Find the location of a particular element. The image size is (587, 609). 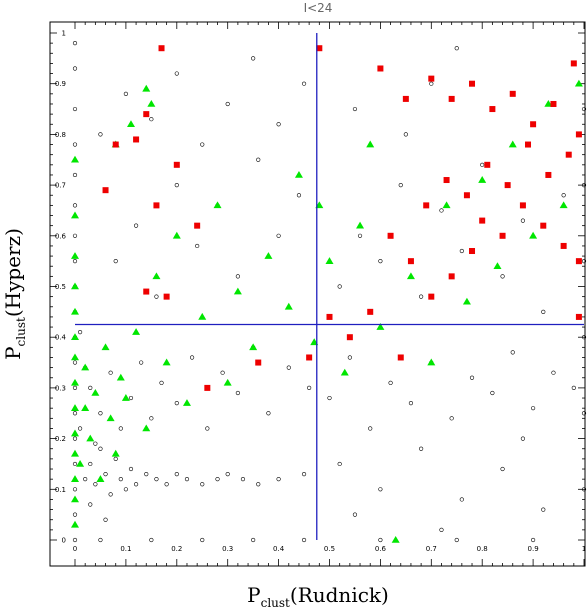

y-tick-label: 0.2 is located at coordinates (60, 439).